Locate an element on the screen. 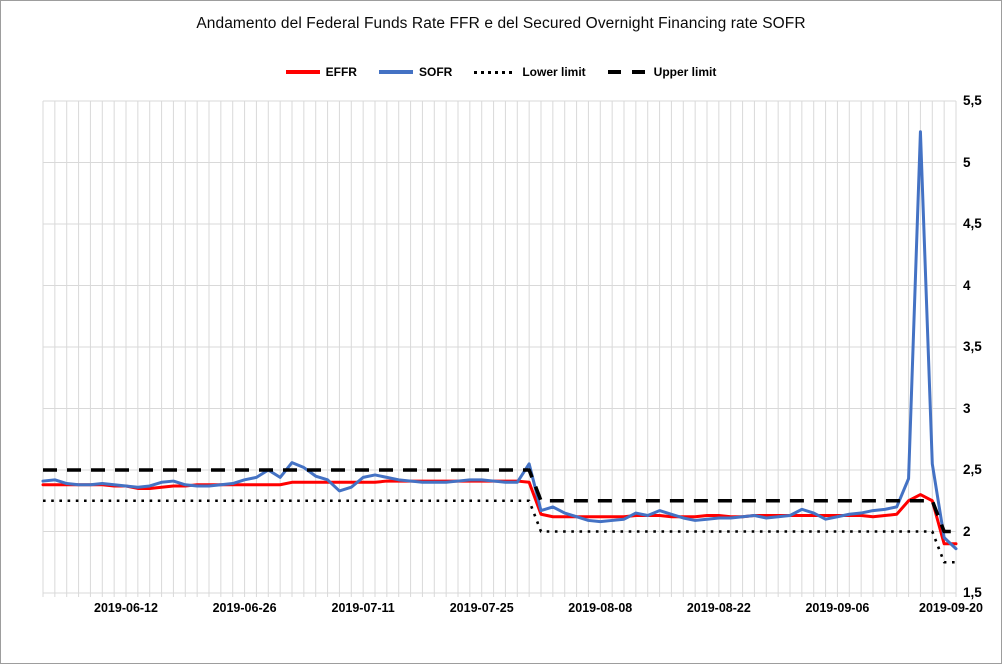 The width and height of the screenshot is (1002, 664). legend-item-upper-limit: Upper limit is located at coordinates (662, 72).